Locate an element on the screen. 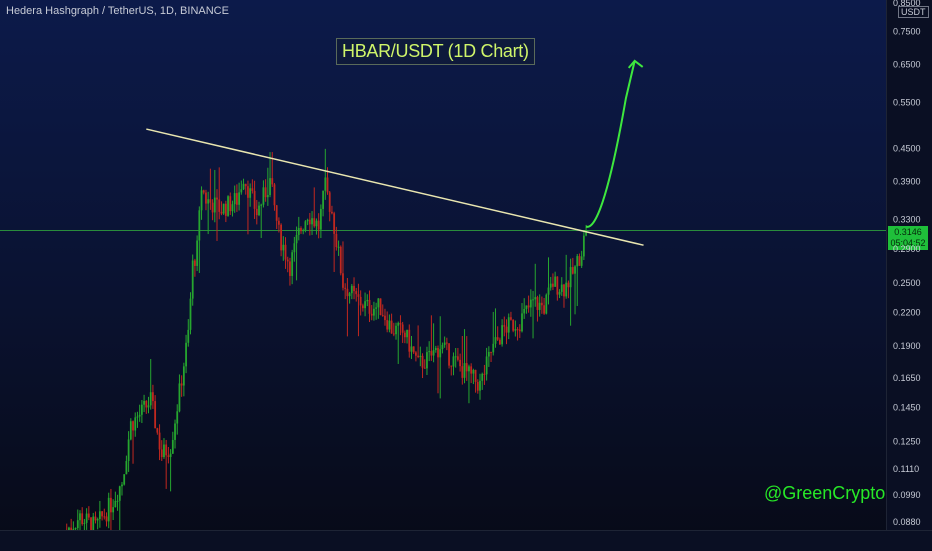 The width and height of the screenshot is (932, 551). price-axis is located at coordinates (909, 265).